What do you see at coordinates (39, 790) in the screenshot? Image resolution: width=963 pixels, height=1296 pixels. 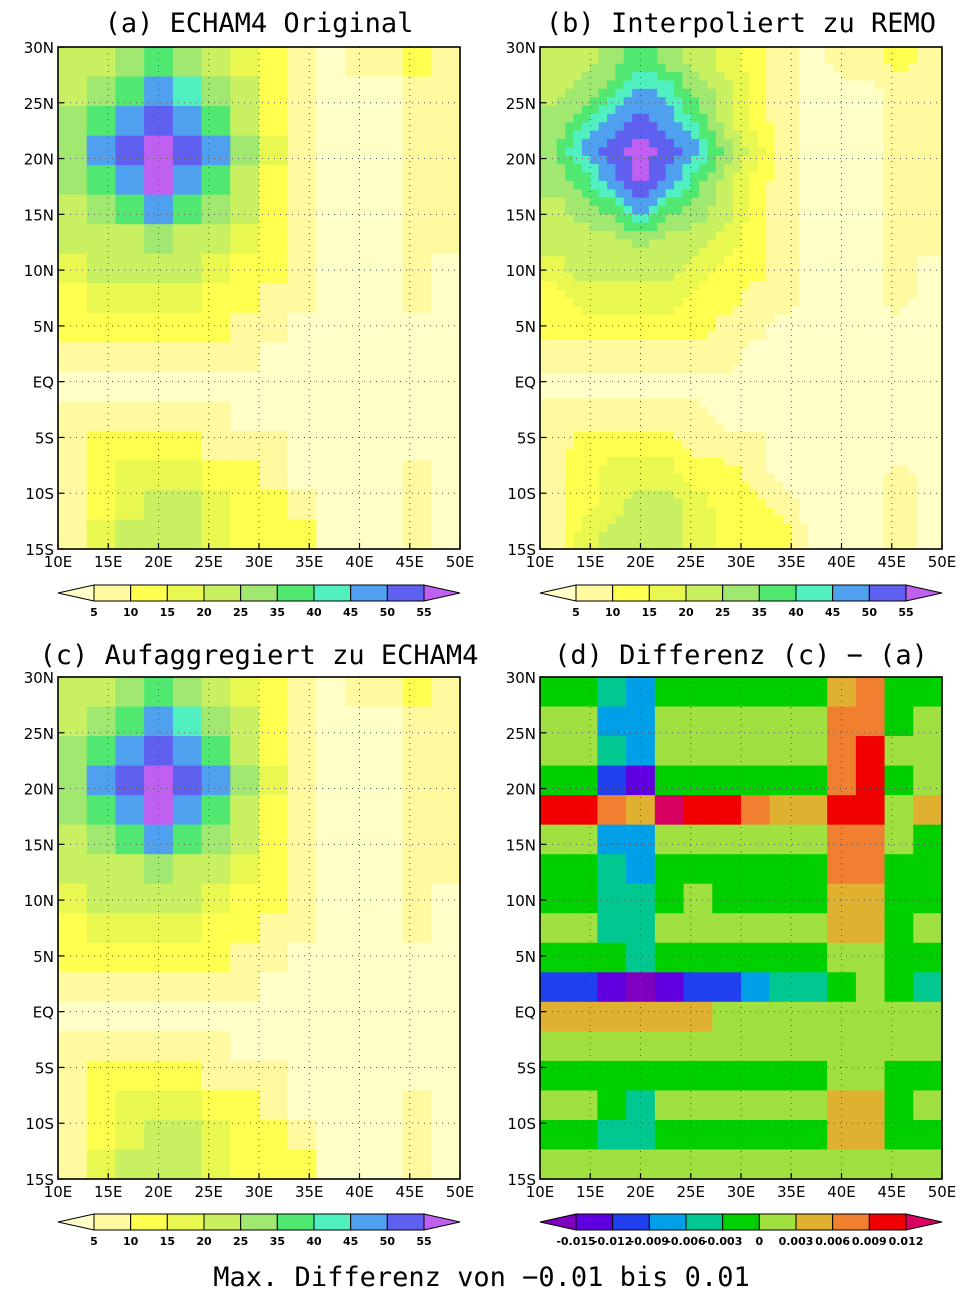 I see `y-tick-label: 20N` at bounding box center [39, 790].